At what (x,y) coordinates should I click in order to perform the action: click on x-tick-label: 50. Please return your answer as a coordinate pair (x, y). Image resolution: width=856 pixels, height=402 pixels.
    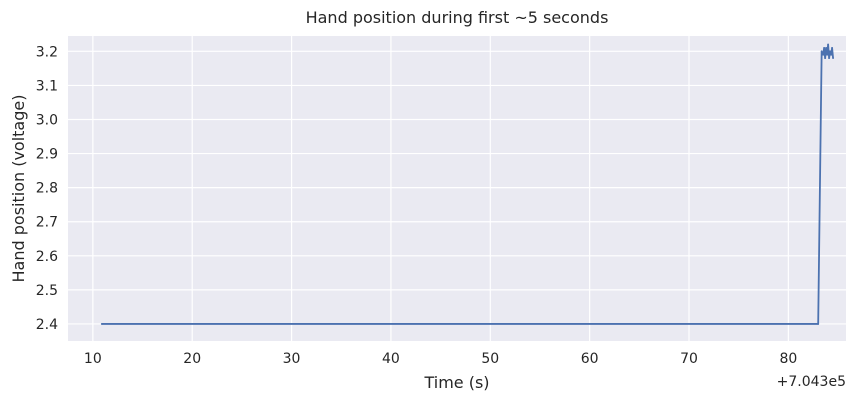
    Looking at the image, I should click on (490, 359).